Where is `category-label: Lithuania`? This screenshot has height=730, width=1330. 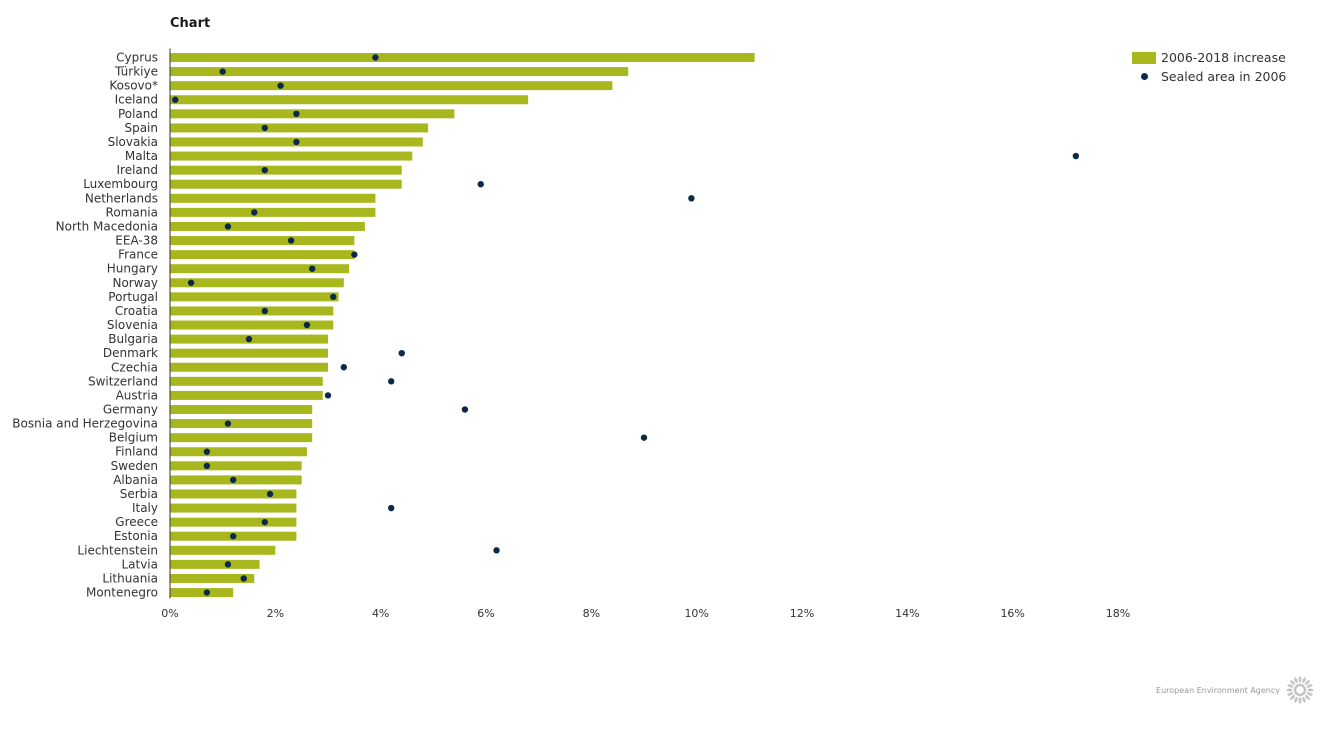 category-label: Lithuania is located at coordinates (130, 578).